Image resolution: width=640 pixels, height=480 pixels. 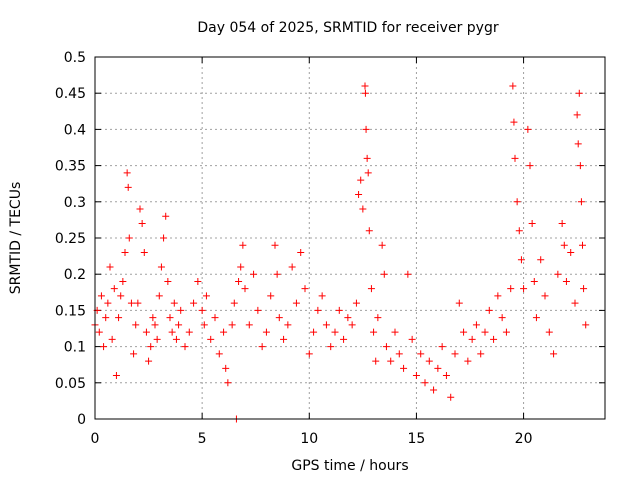 I want to click on y-tick-label: 0, so click(x=81, y=420).